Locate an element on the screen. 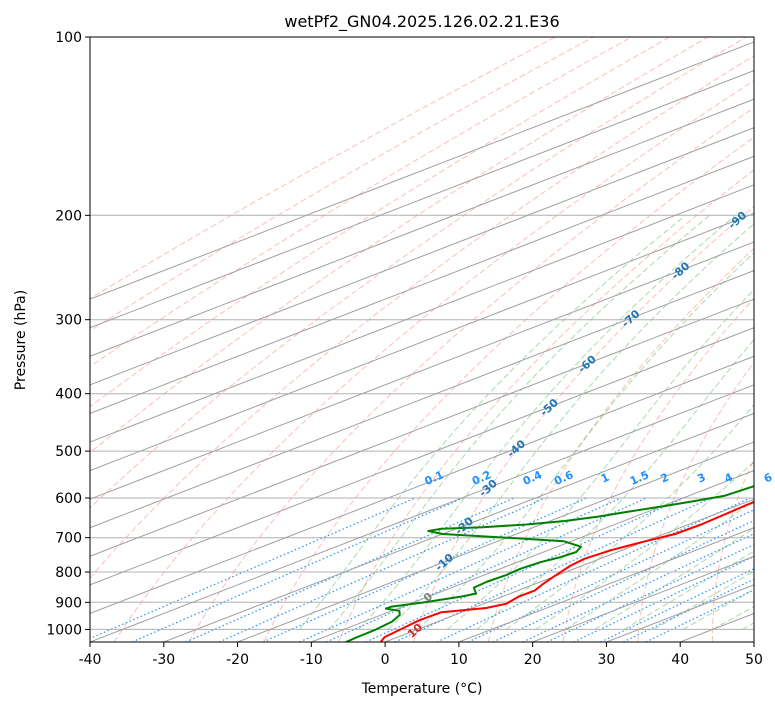 The height and width of the screenshot is (708, 775). x-axis-ticks: -40 -30 -20 -10 0 10 20 30 40 50 is located at coordinates (421, 655).